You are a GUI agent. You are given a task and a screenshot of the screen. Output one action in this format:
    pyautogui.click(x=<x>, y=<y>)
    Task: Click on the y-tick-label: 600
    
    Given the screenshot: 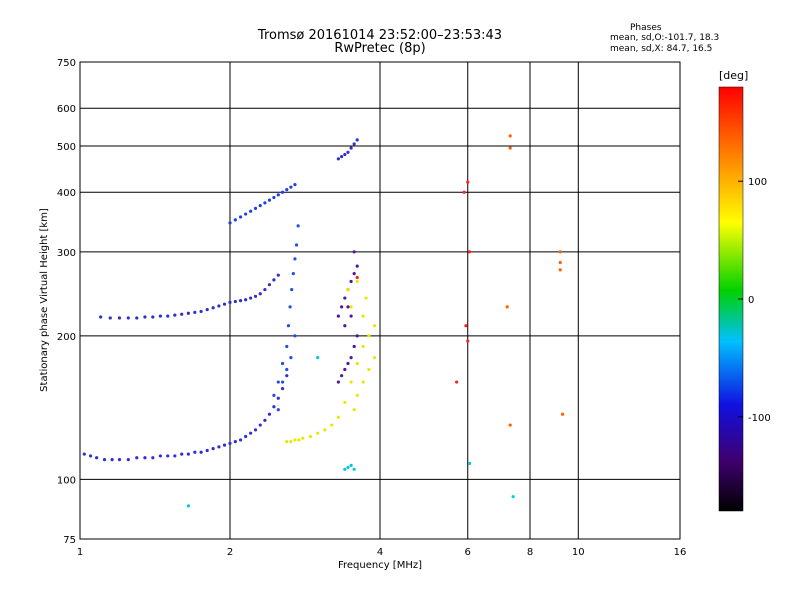 What is the action you would take?
    pyautogui.click(x=66, y=109)
    